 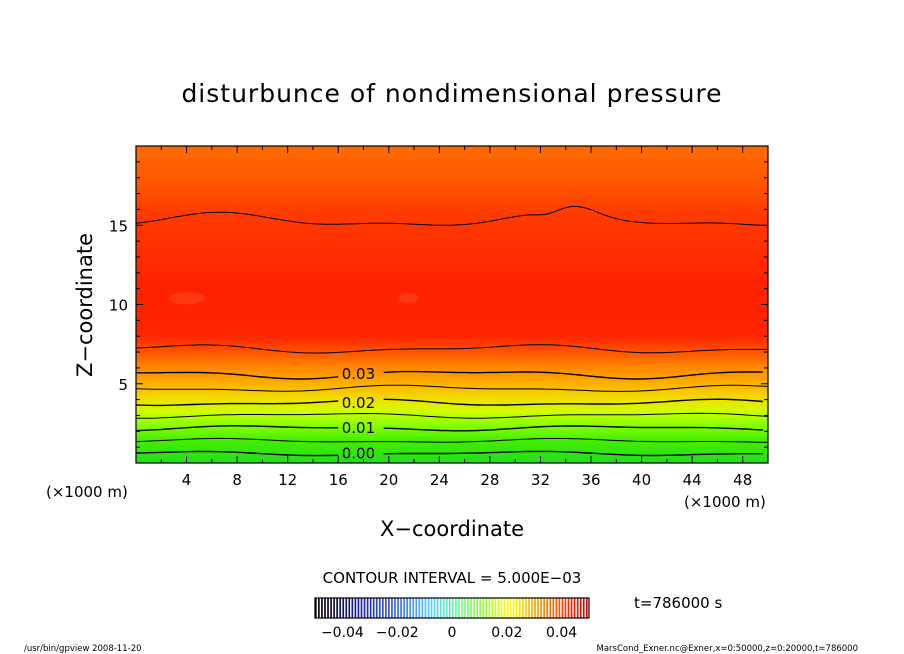 I want to click on colorbar-tick-label: −0.02, so click(x=397, y=633).